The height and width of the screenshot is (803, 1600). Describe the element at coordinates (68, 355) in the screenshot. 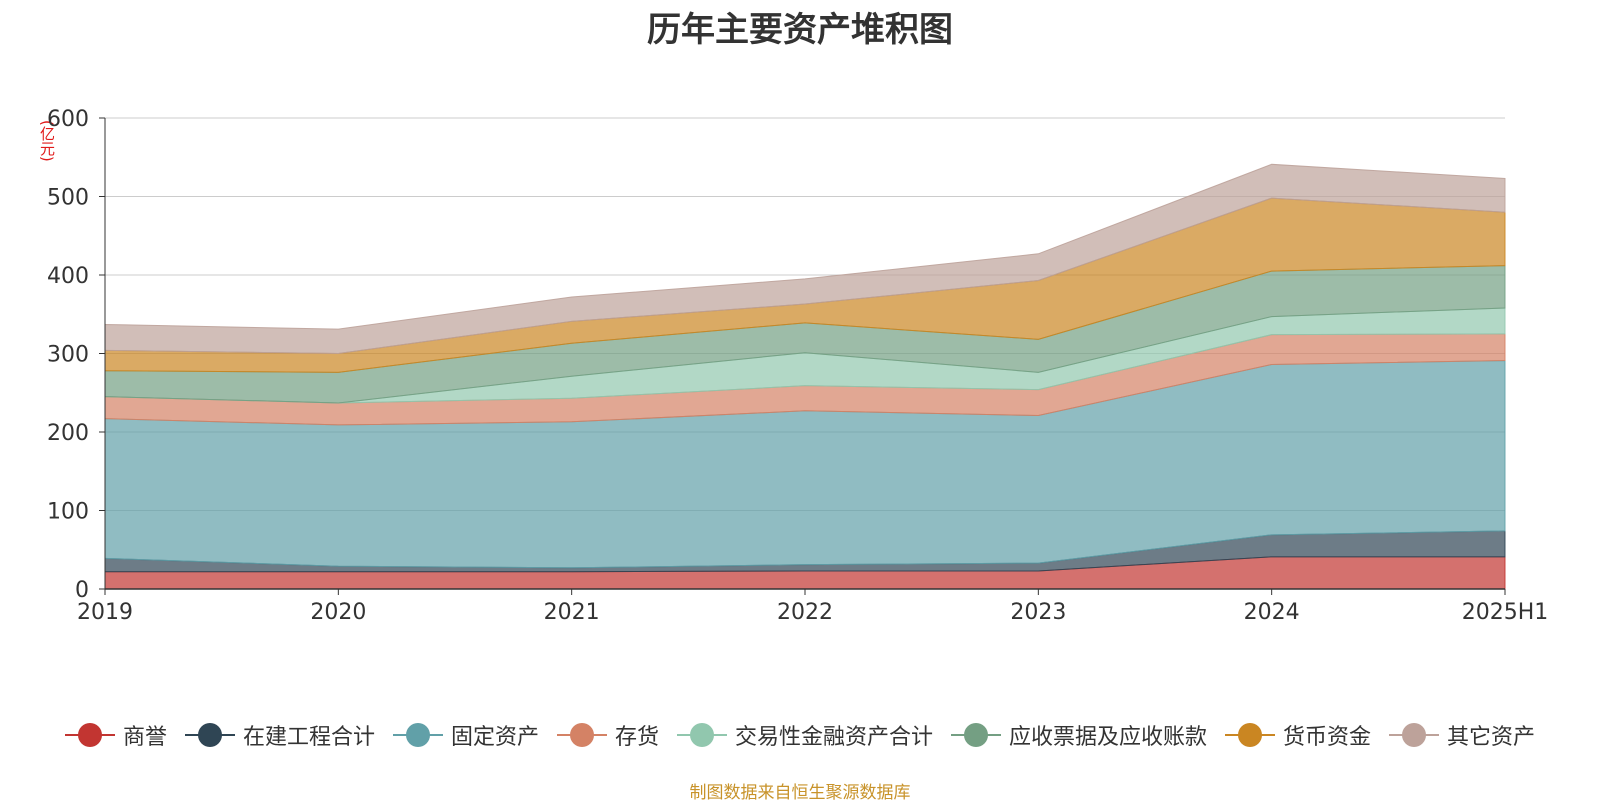

I see `y-tick-label: 300` at that location.